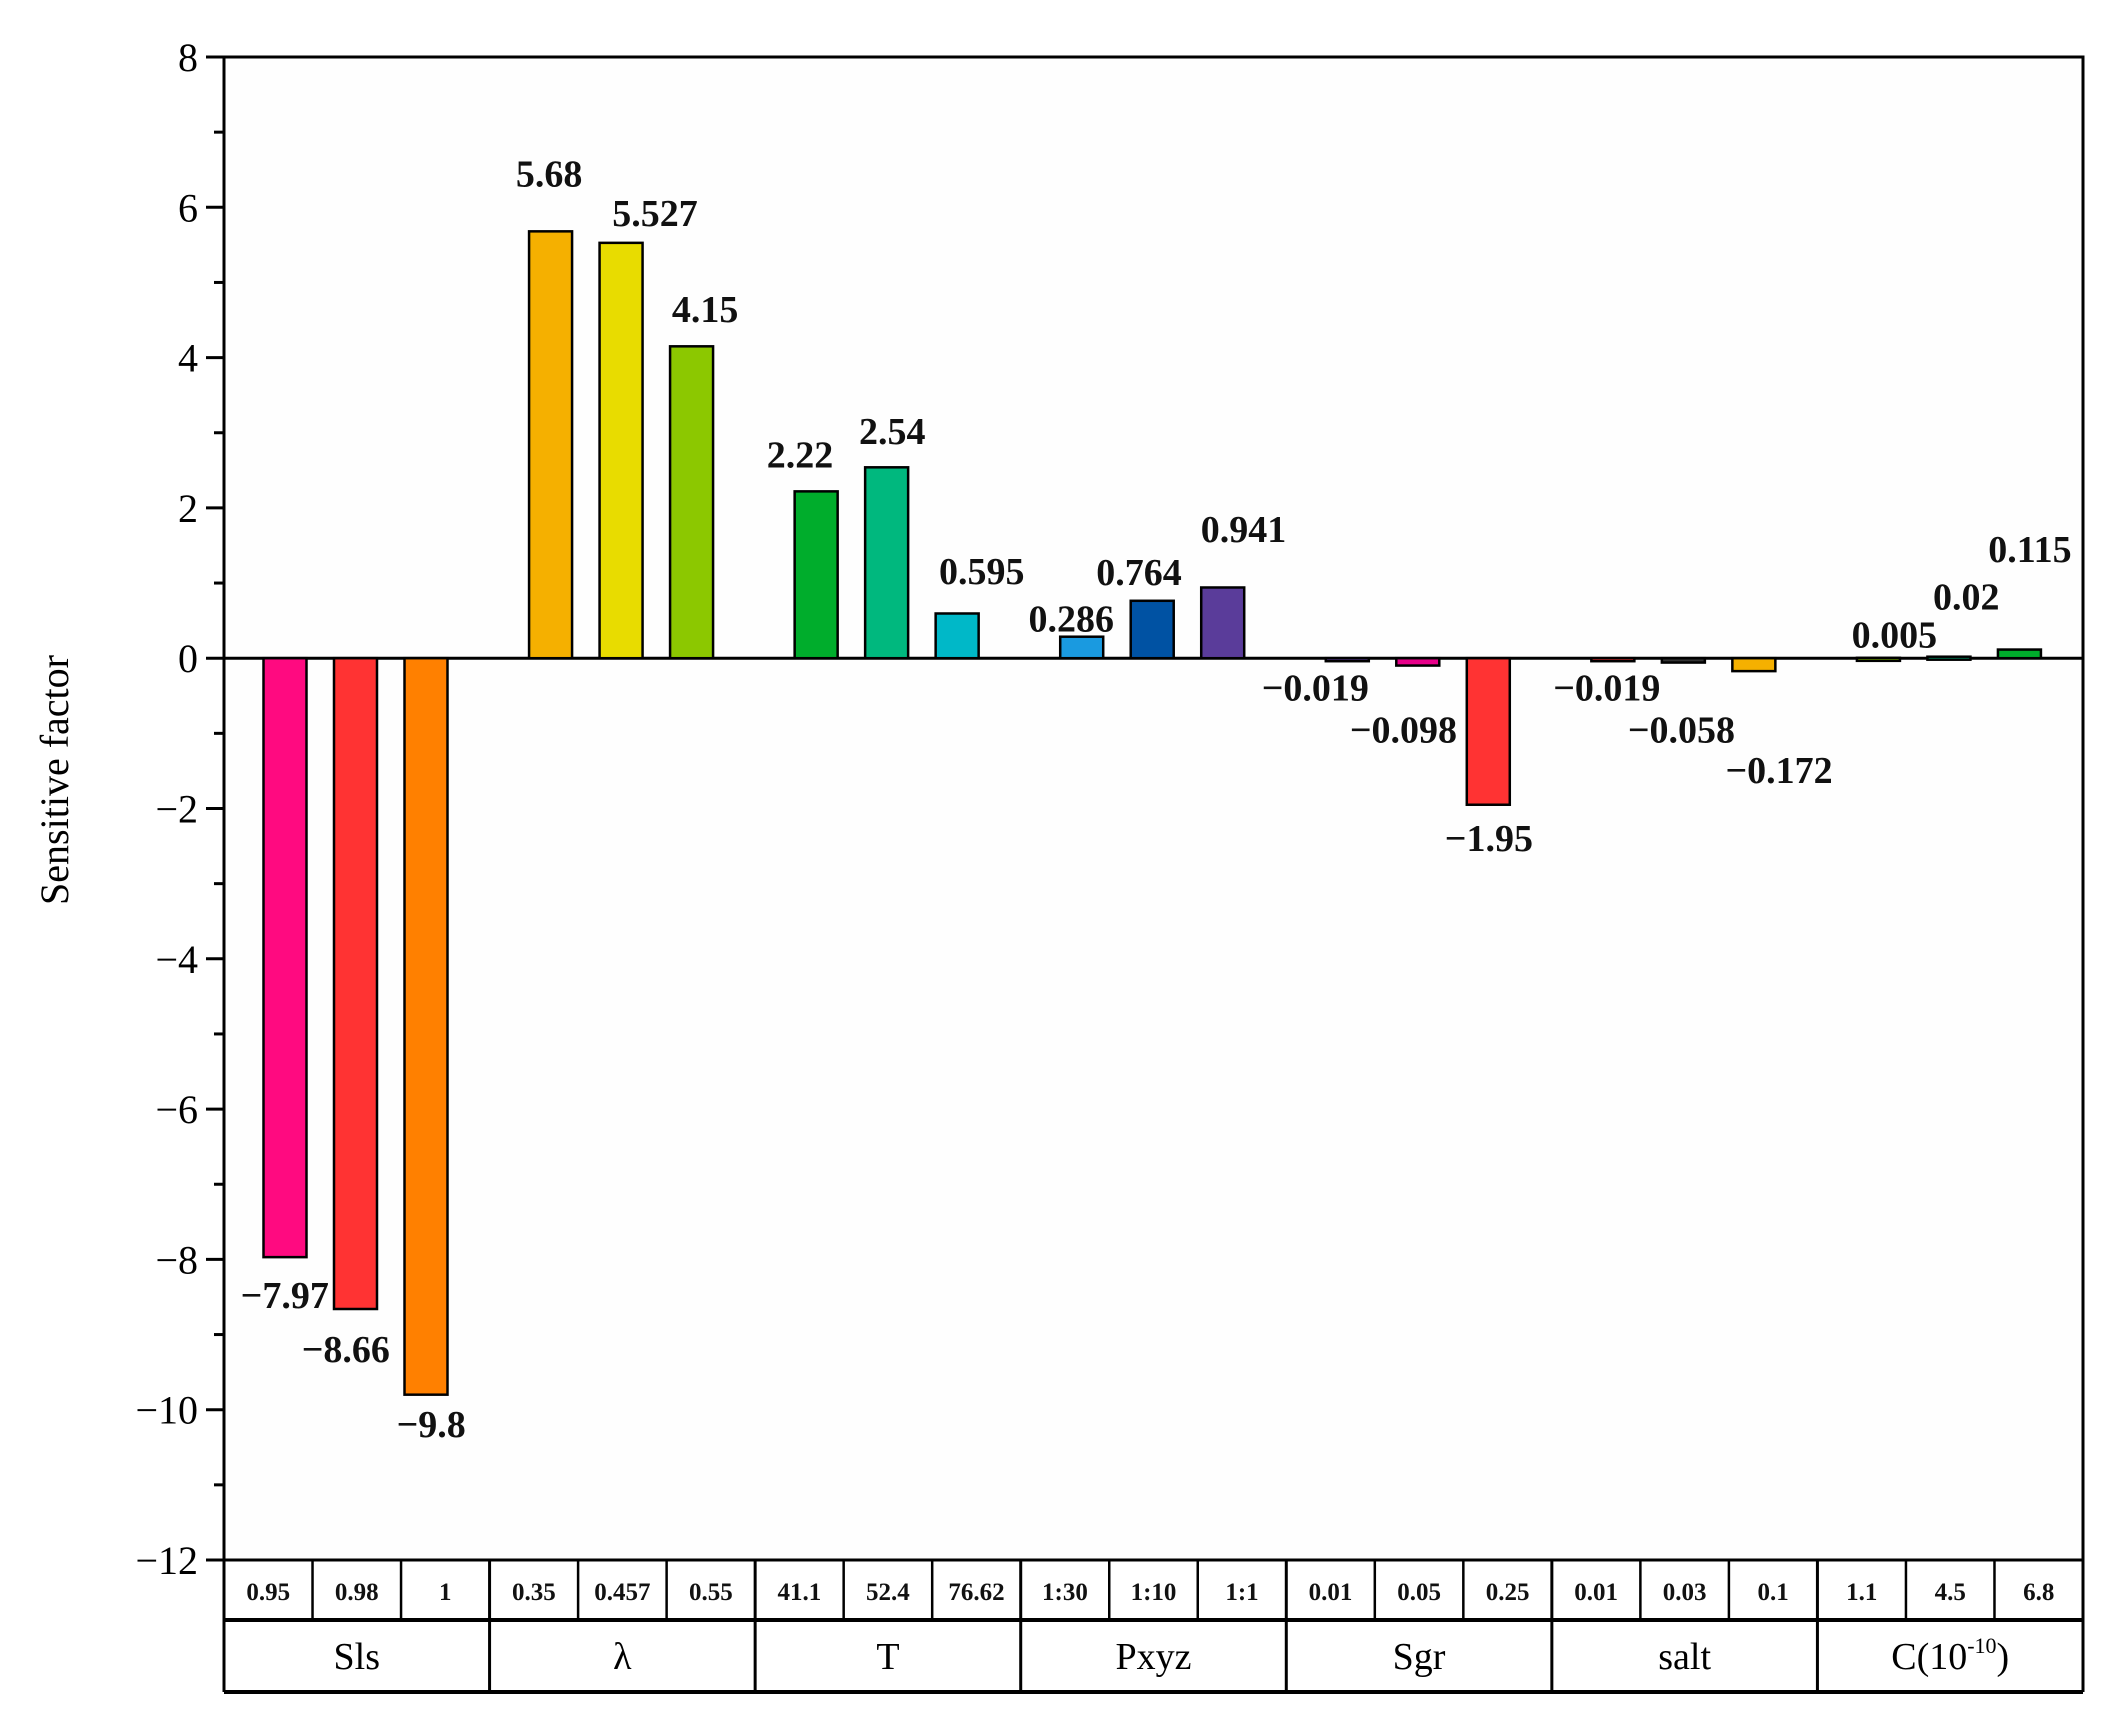  Describe the element at coordinates (655, 214) in the screenshot. I see `data-label: 5.527` at that location.